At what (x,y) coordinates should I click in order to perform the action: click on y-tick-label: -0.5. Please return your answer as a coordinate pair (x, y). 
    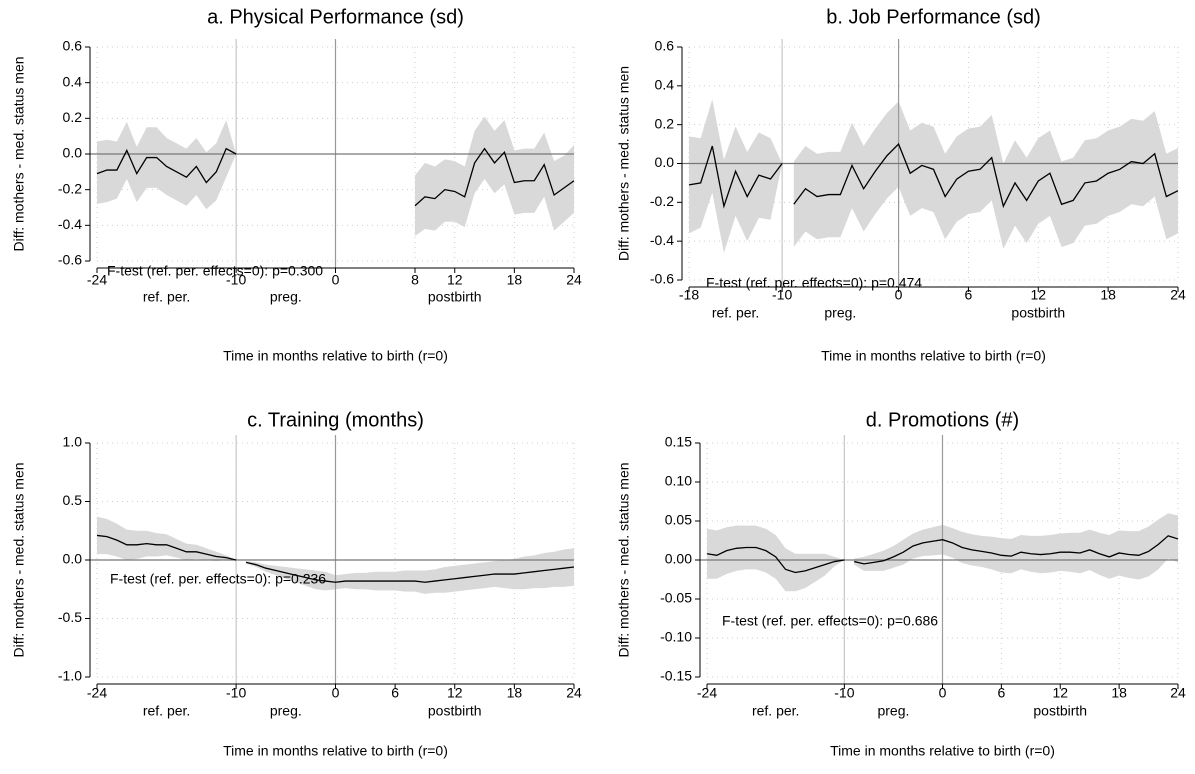
    Looking at the image, I should click on (70, 617).